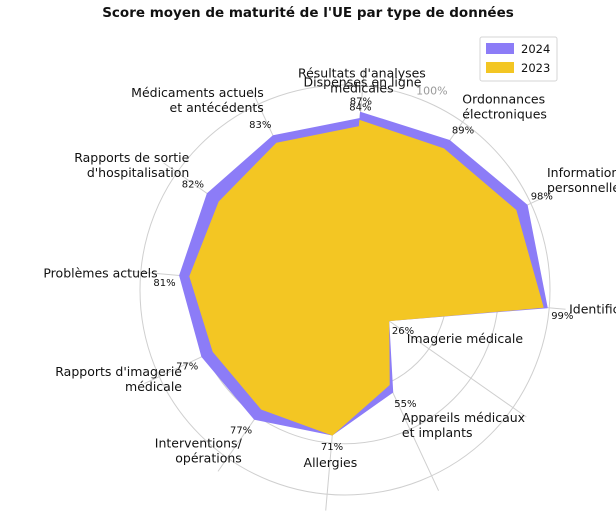 Image resolution: width=616 pixels, height=514 pixels. I want to click on category-label-line: Dispenses en ligne, so click(363, 81).